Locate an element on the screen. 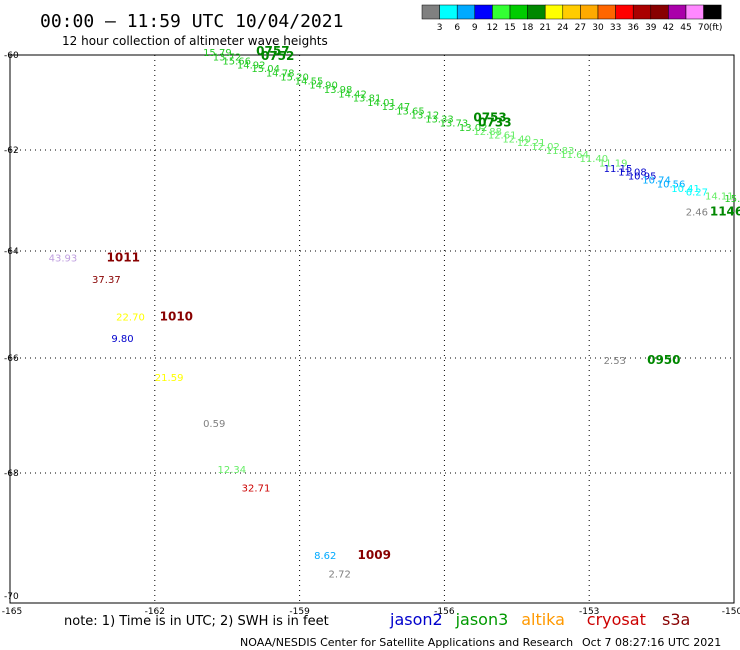 The image size is (740, 650). colorbar-label: 33 is located at coordinates (615, 28).